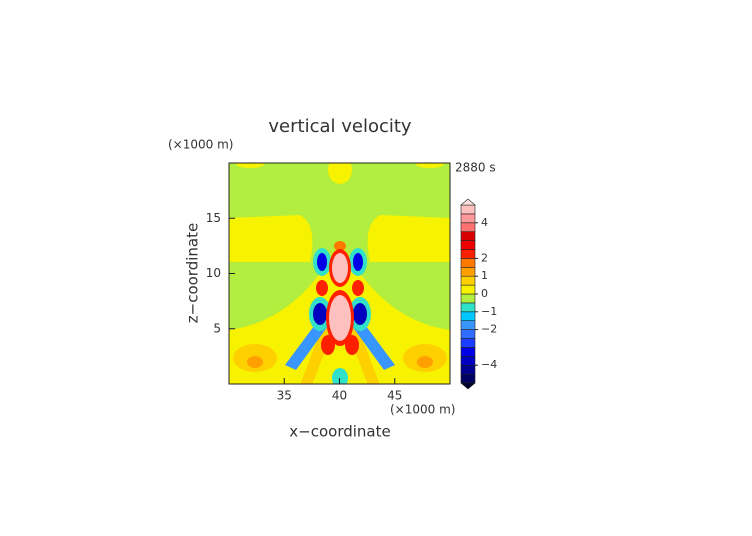  What do you see at coordinates (339, 273) in the screenshot?
I see `contour-field` at bounding box center [339, 273].